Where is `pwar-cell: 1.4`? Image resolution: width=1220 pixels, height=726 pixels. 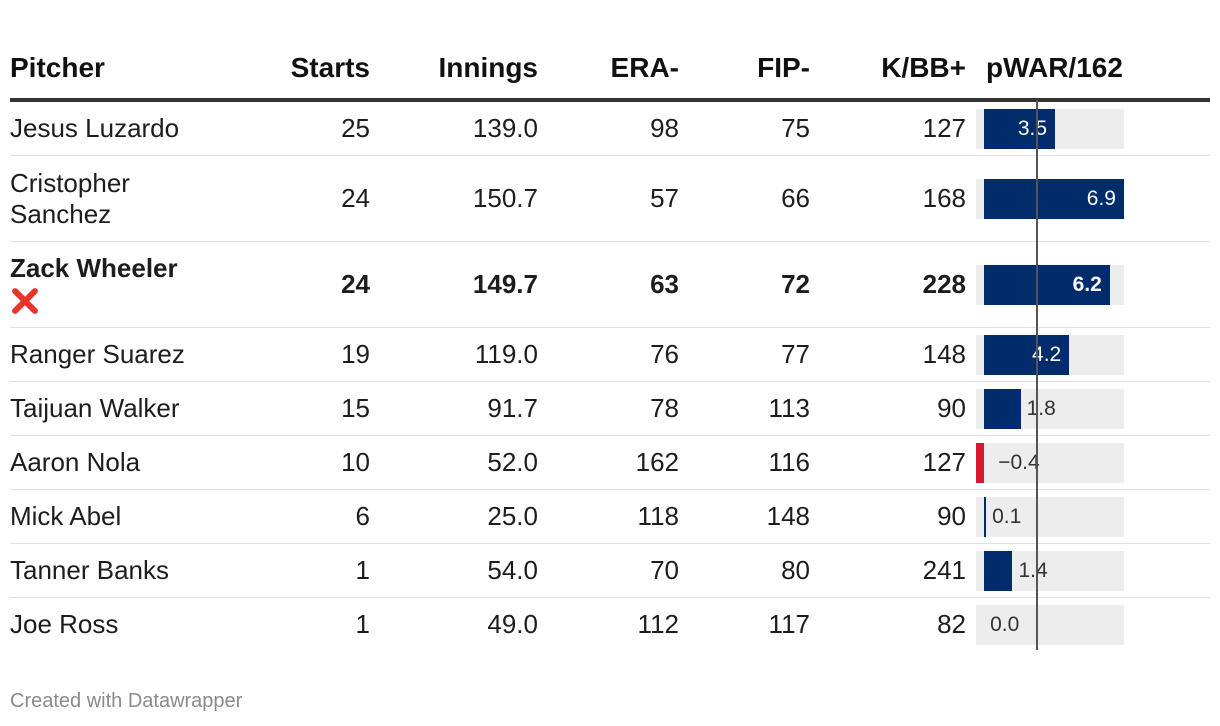 pwar-cell: 1.4 is located at coordinates (1088, 570).